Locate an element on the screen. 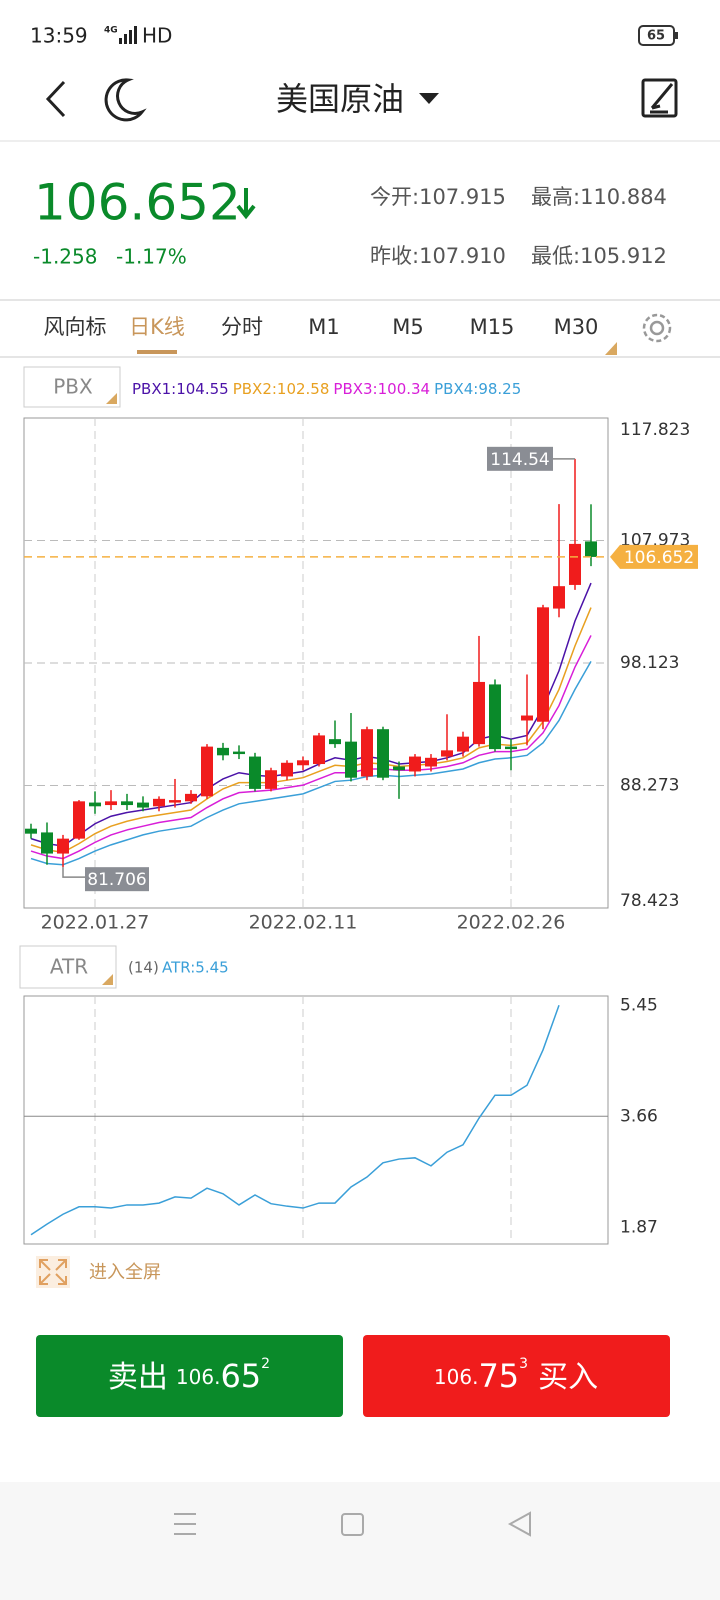  stat-value: 110.884 is located at coordinates (623, 197).